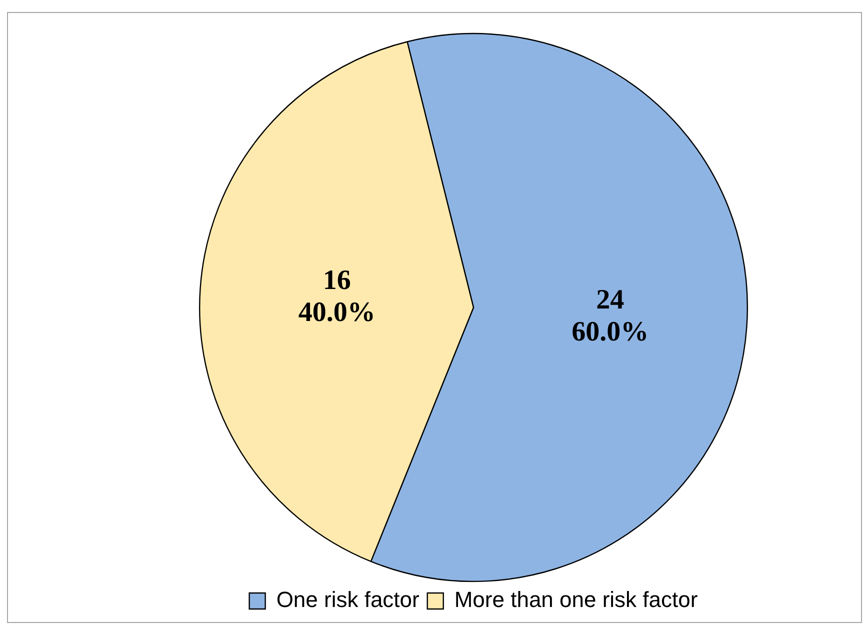  I want to click on data-label: 24 60.0%, so click(610, 316).